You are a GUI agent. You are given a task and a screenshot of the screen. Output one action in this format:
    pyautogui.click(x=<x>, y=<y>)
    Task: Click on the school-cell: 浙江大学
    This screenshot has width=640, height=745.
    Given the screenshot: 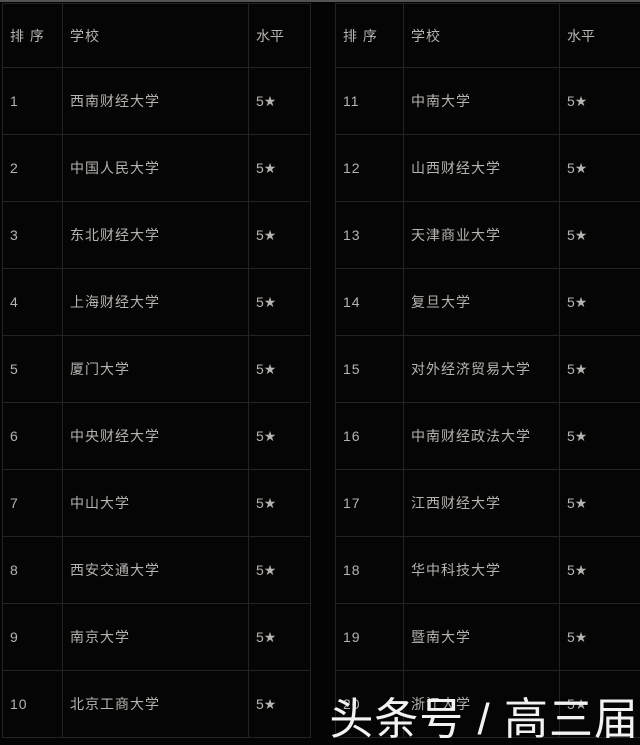 What is the action you would take?
    pyautogui.click(x=481, y=704)
    